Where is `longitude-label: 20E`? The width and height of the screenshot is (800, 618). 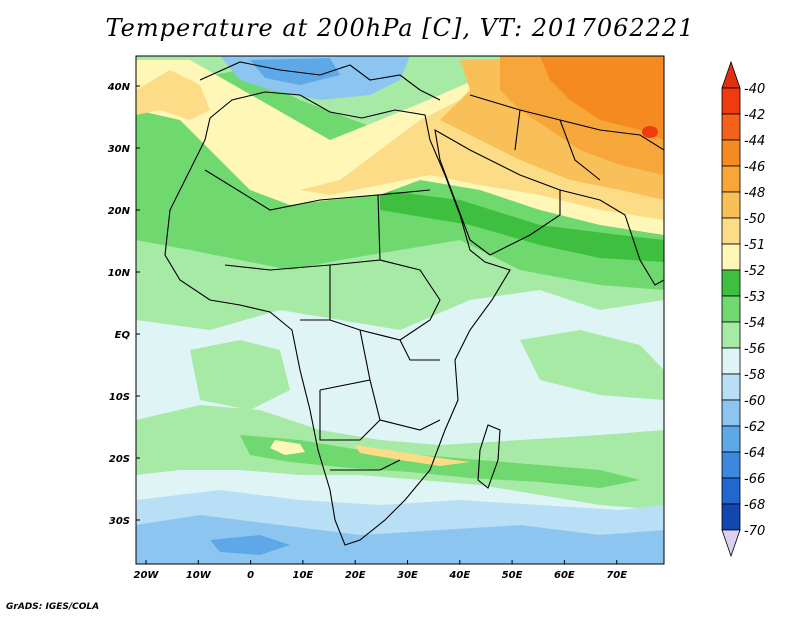
longitude-label: 20E is located at coordinates (355, 575).